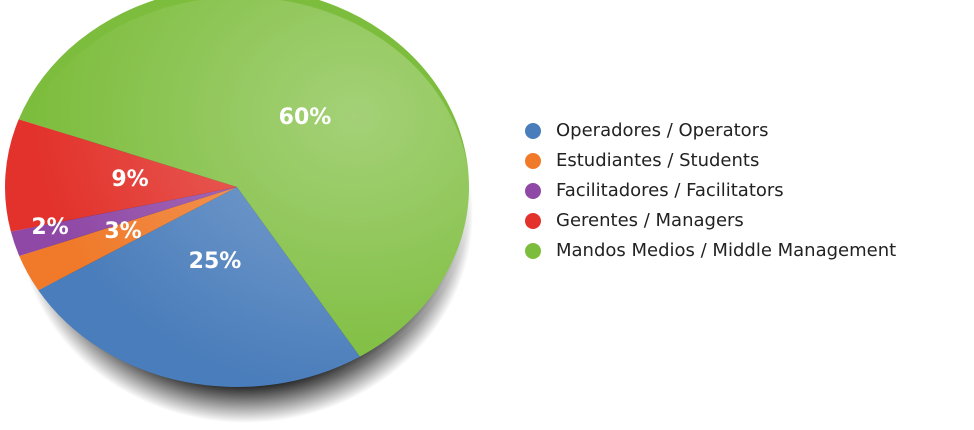 This screenshot has height=430, width=974. Describe the element at coordinates (49, 227) in the screenshot. I see `value-label: 2%` at that location.